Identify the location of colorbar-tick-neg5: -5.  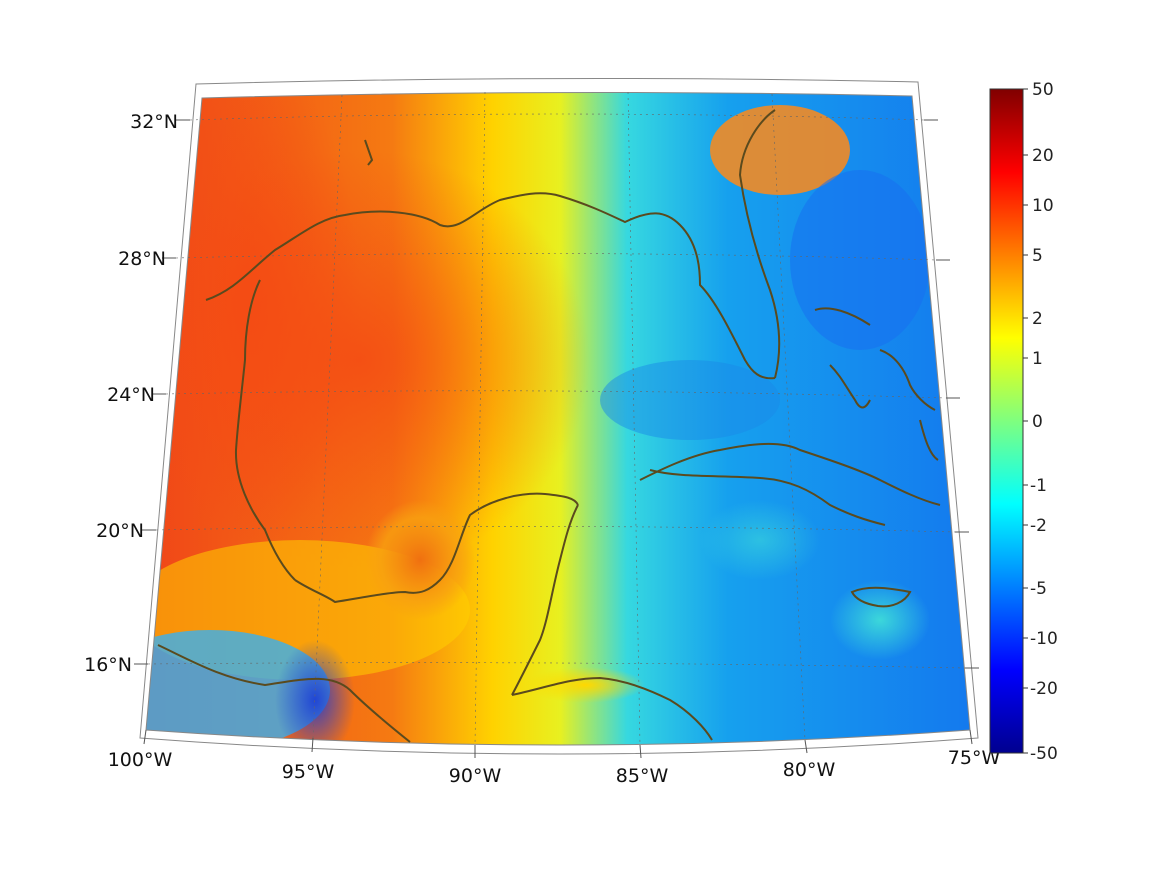
(1038, 589).